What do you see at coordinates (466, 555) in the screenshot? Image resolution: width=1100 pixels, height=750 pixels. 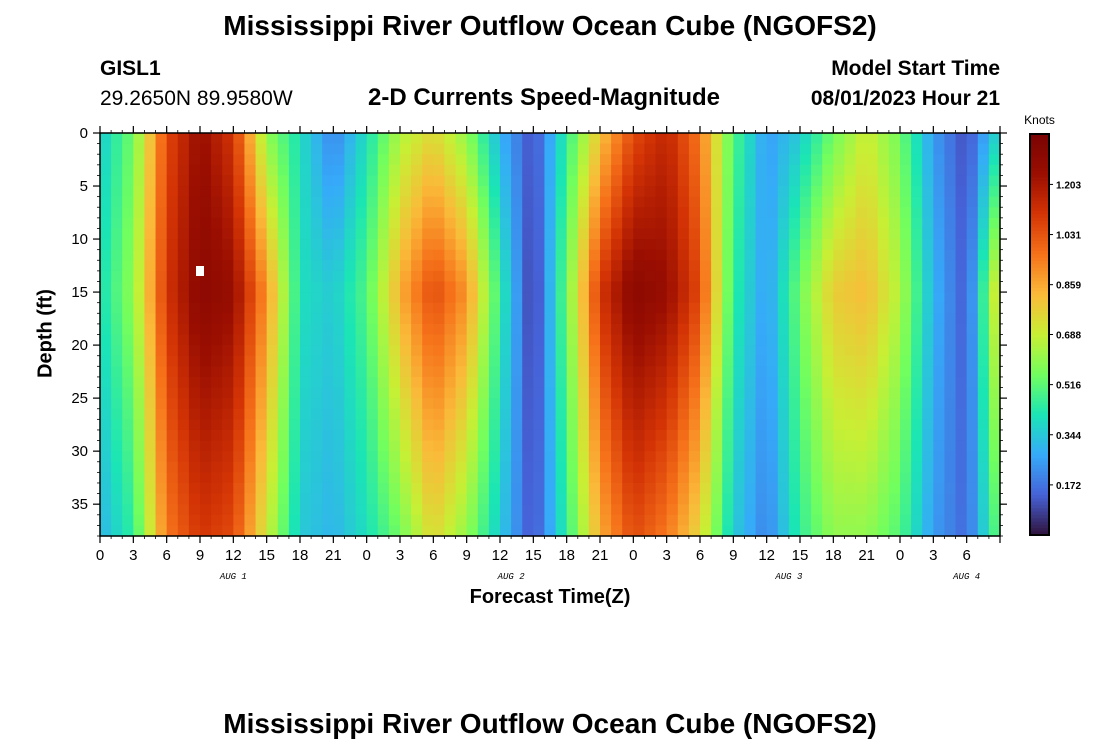 I see `x-tick-label: 9` at bounding box center [466, 555].